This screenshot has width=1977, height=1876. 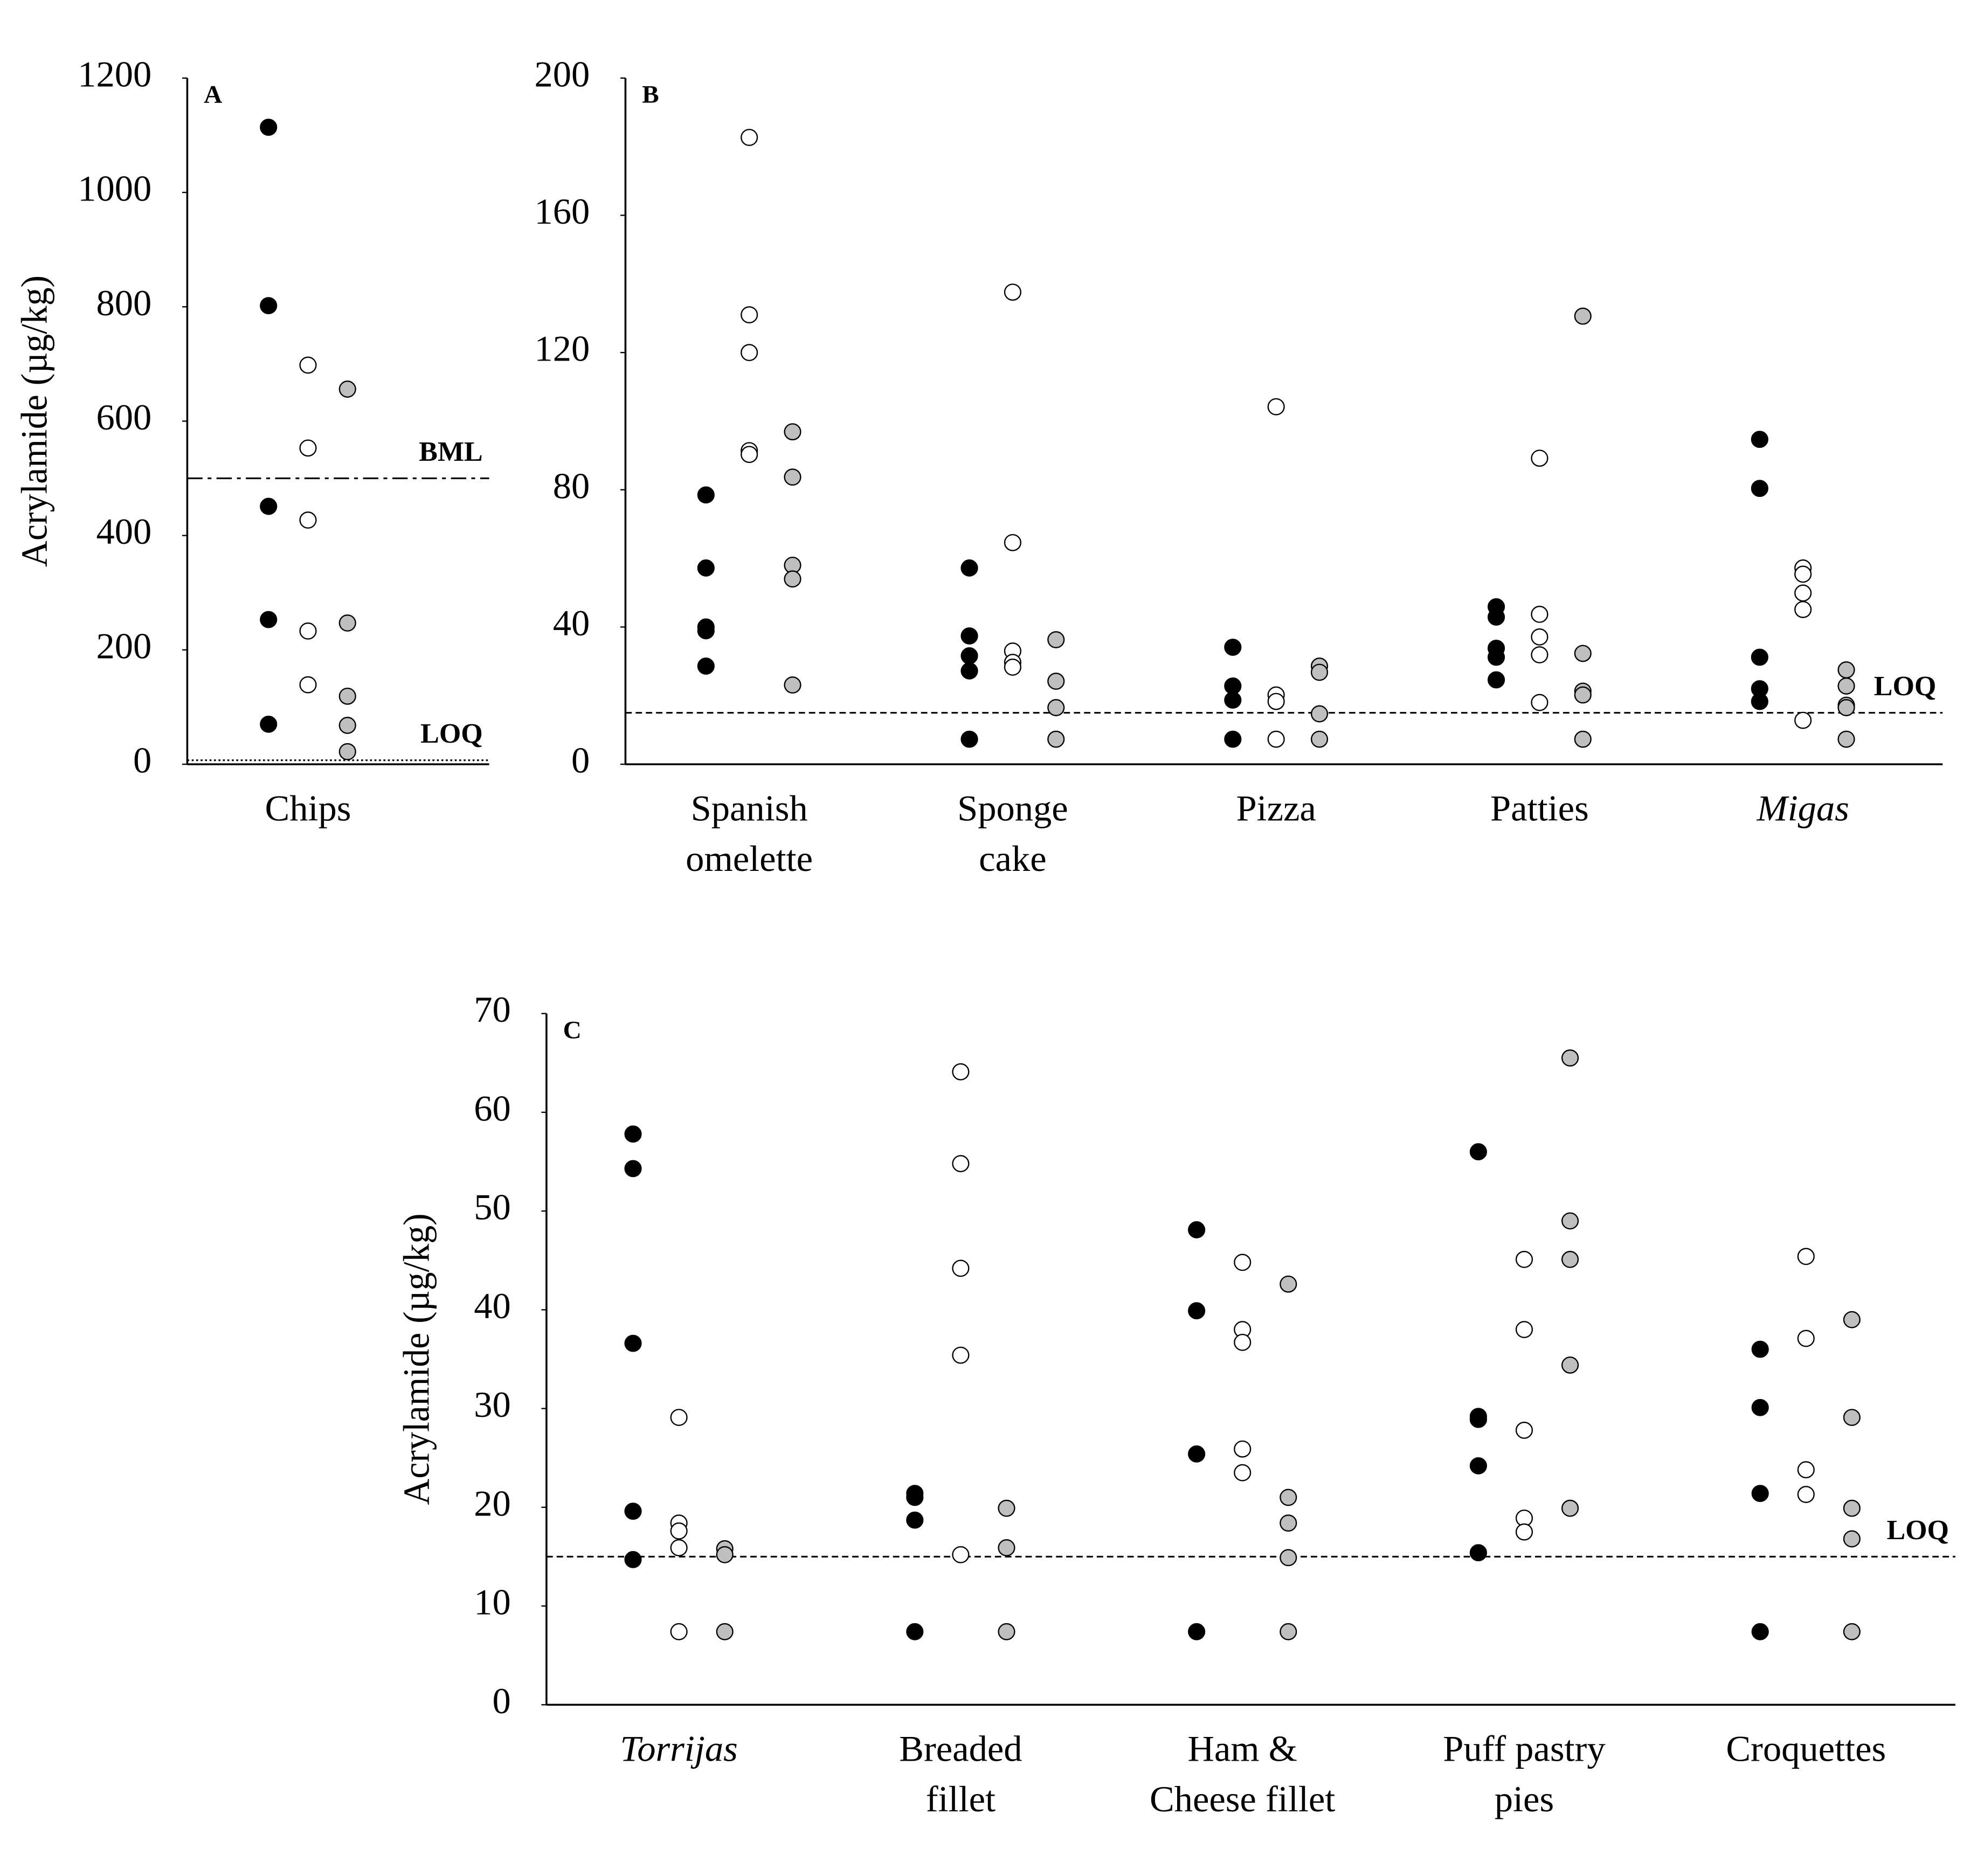 What do you see at coordinates (124, 531) in the screenshot?
I see `y-tick-label: 400` at bounding box center [124, 531].